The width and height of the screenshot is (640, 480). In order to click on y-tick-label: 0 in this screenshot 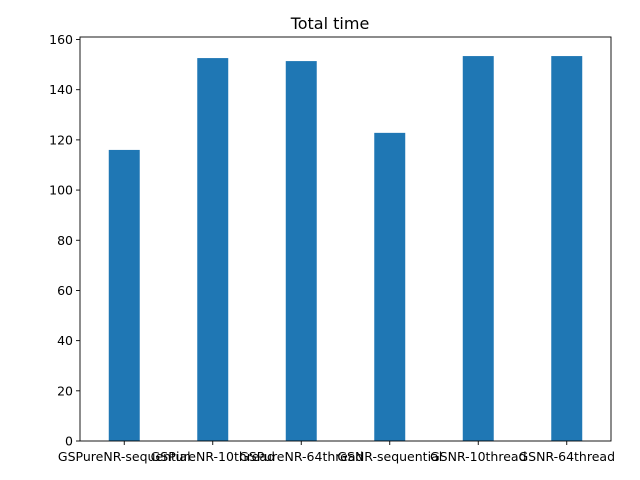, I will do `click(69, 441)`.